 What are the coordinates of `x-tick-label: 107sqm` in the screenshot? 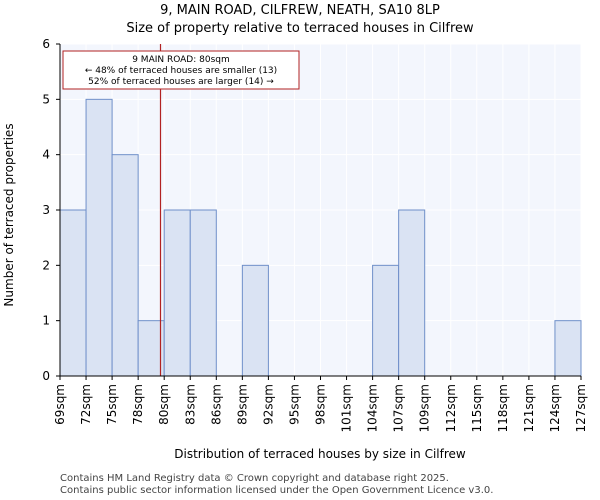 It's located at (399, 408).